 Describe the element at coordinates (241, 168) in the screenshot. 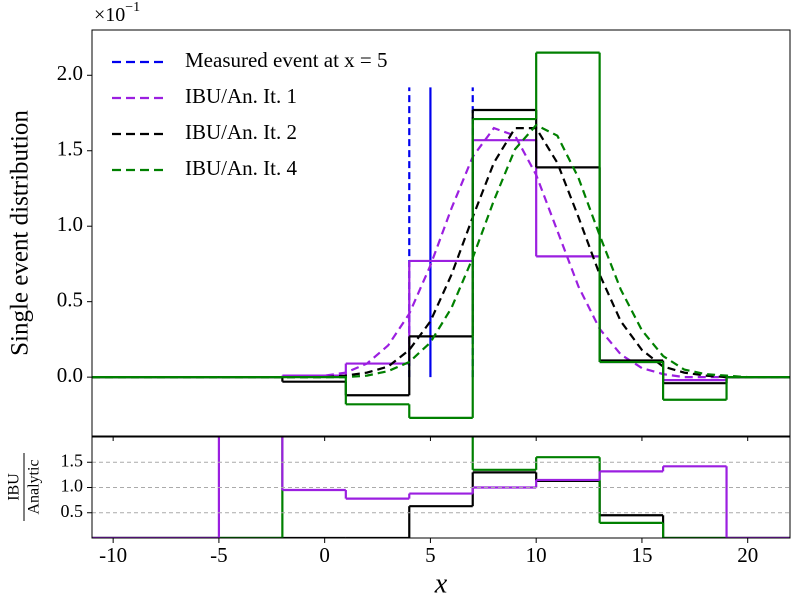

I see `legend-label: IBU/An. It. 4` at that location.